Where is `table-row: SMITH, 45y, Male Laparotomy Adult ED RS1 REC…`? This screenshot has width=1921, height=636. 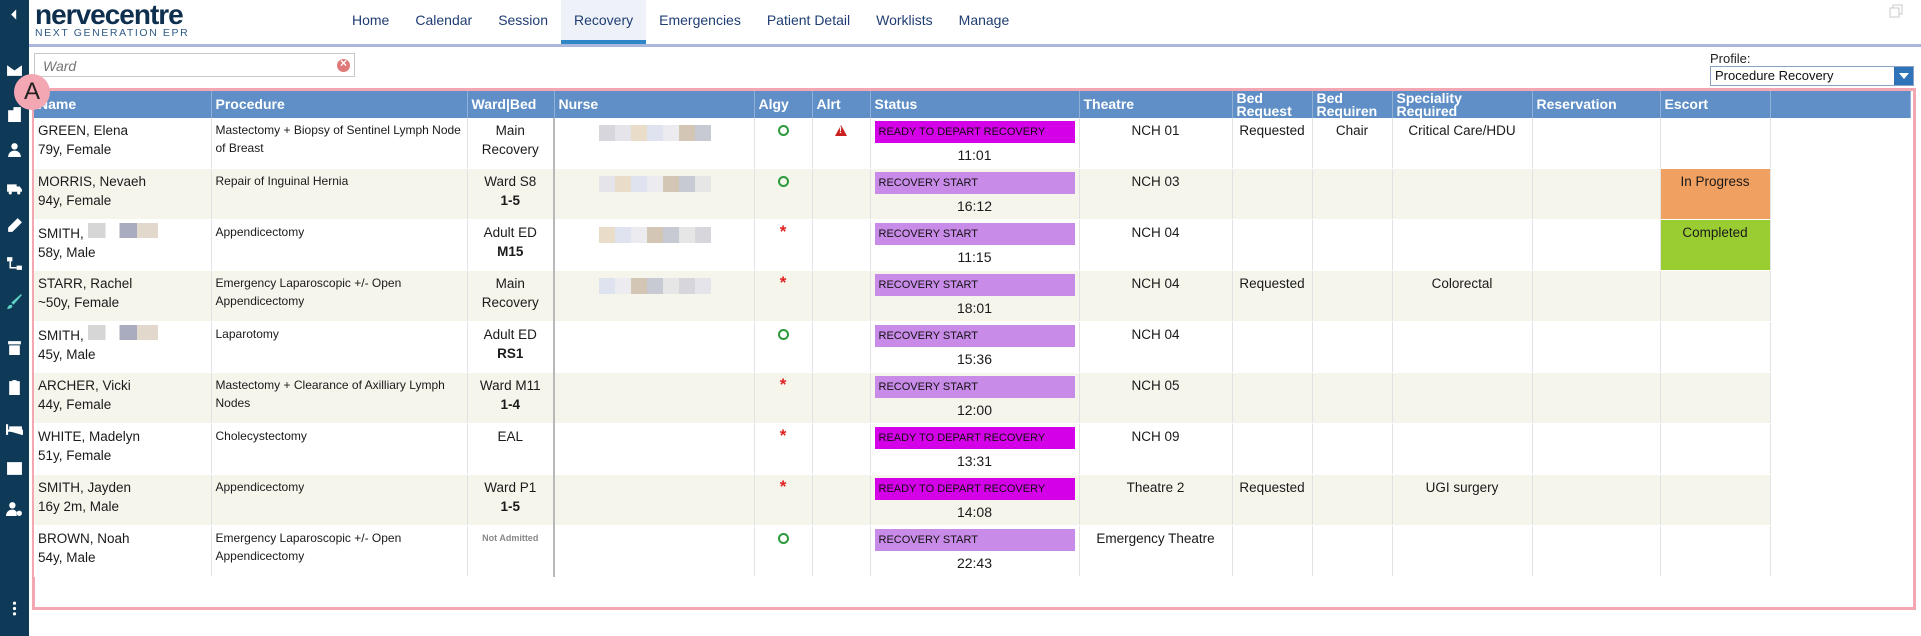
table-row: SMITH, 45y, Male Laparotomy Adult ED RS1 REC… is located at coordinates (972, 347).